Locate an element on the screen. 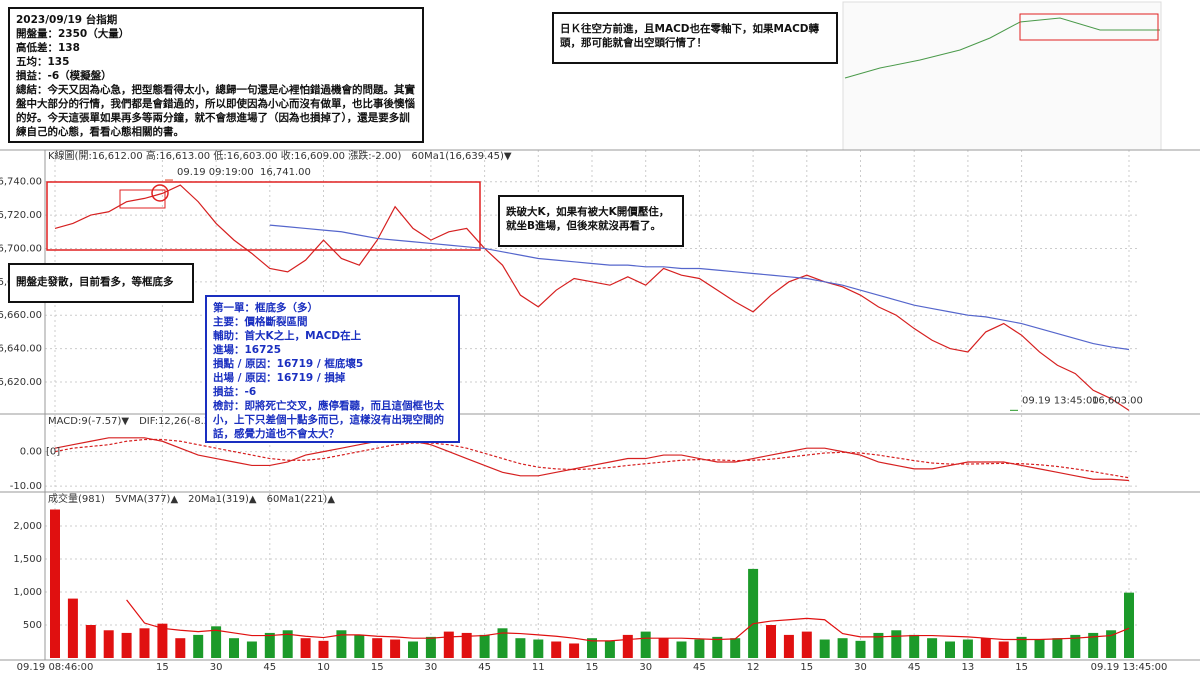  y-tick-label: 16,660.00 is located at coordinates (21, 315).